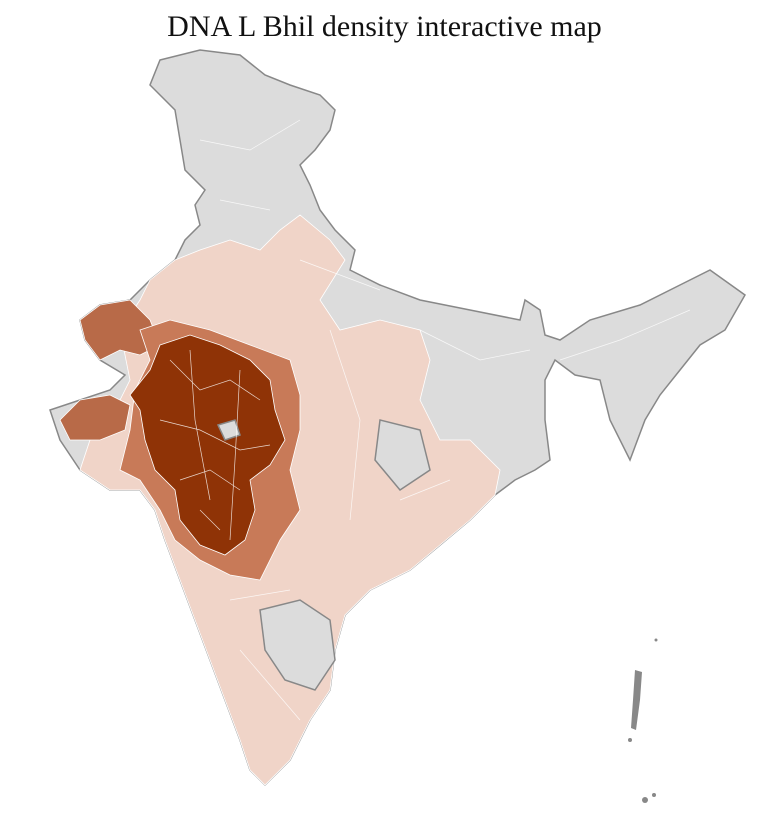 The width and height of the screenshot is (769, 815). What do you see at coordinates (207, 445) in the screenshot?
I see `region-high` at bounding box center [207, 445].